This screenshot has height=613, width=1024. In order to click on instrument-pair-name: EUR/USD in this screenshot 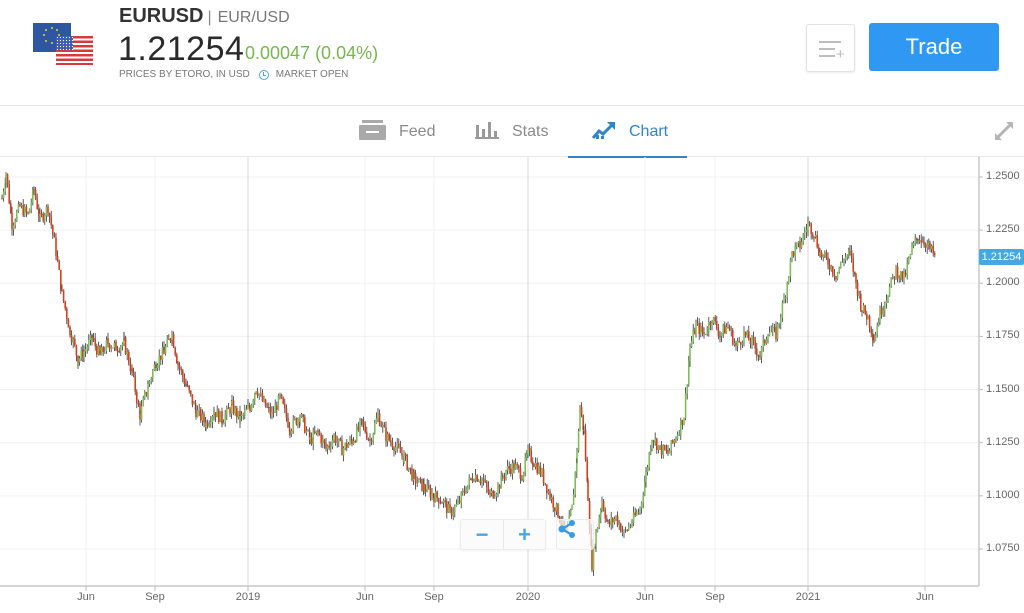, I will do `click(253, 17)`.